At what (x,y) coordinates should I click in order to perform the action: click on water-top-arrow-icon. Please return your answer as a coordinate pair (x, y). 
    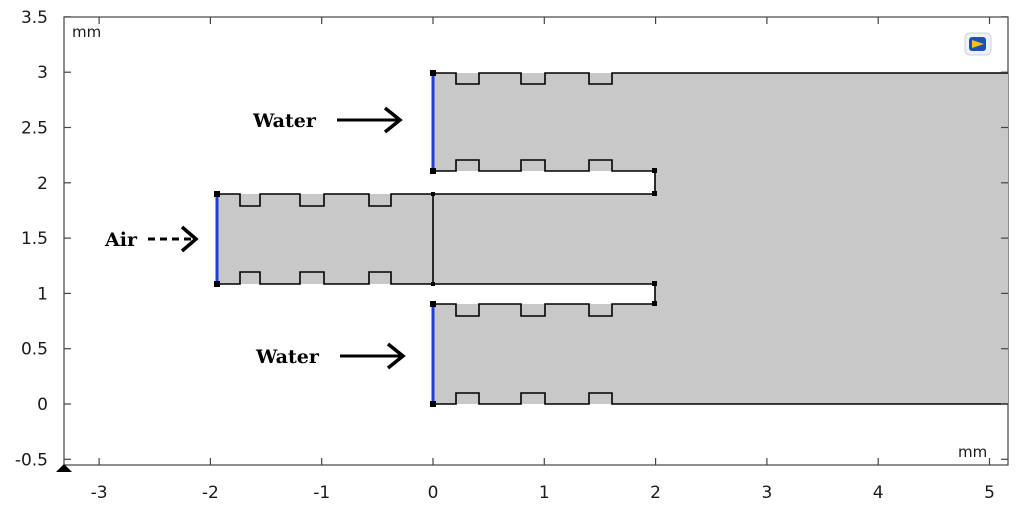
    Looking at the image, I should click on (370, 120).